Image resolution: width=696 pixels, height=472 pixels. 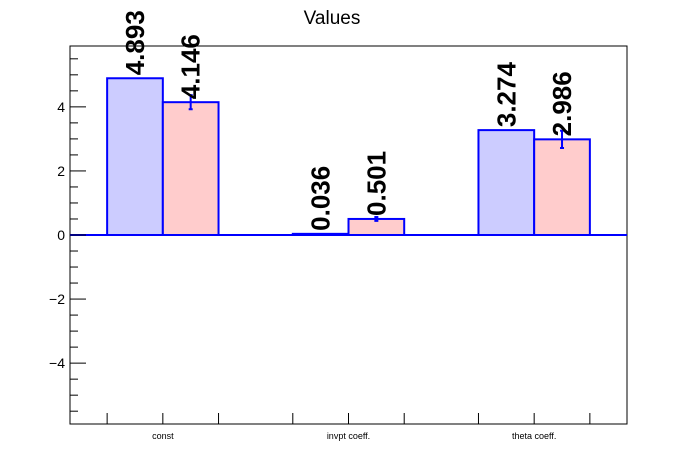 What do you see at coordinates (57, 363) in the screenshot?
I see `y-tick-label: −4` at bounding box center [57, 363].